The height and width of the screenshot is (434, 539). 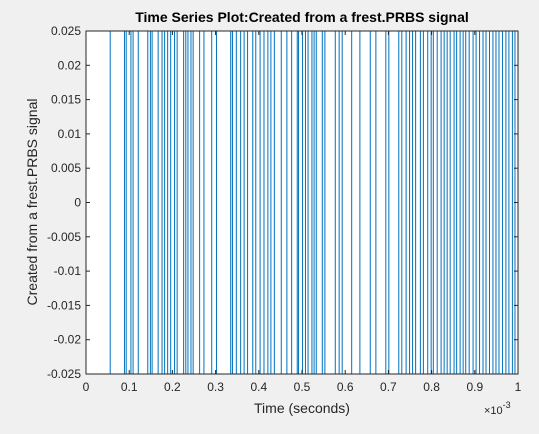 What do you see at coordinates (215, 387) in the screenshot?
I see `x-tick-label: 0.3` at bounding box center [215, 387].